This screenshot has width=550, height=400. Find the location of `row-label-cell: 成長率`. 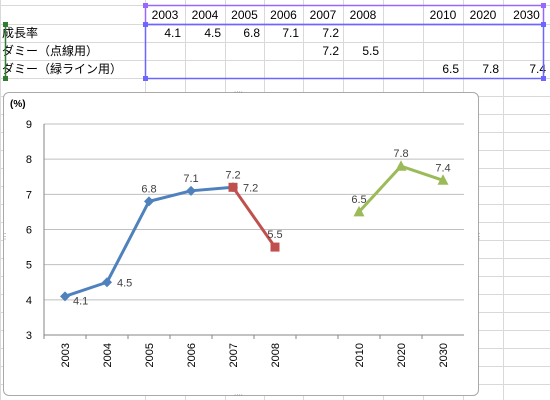

row-label-cell: 成長率 is located at coordinates (20, 33).